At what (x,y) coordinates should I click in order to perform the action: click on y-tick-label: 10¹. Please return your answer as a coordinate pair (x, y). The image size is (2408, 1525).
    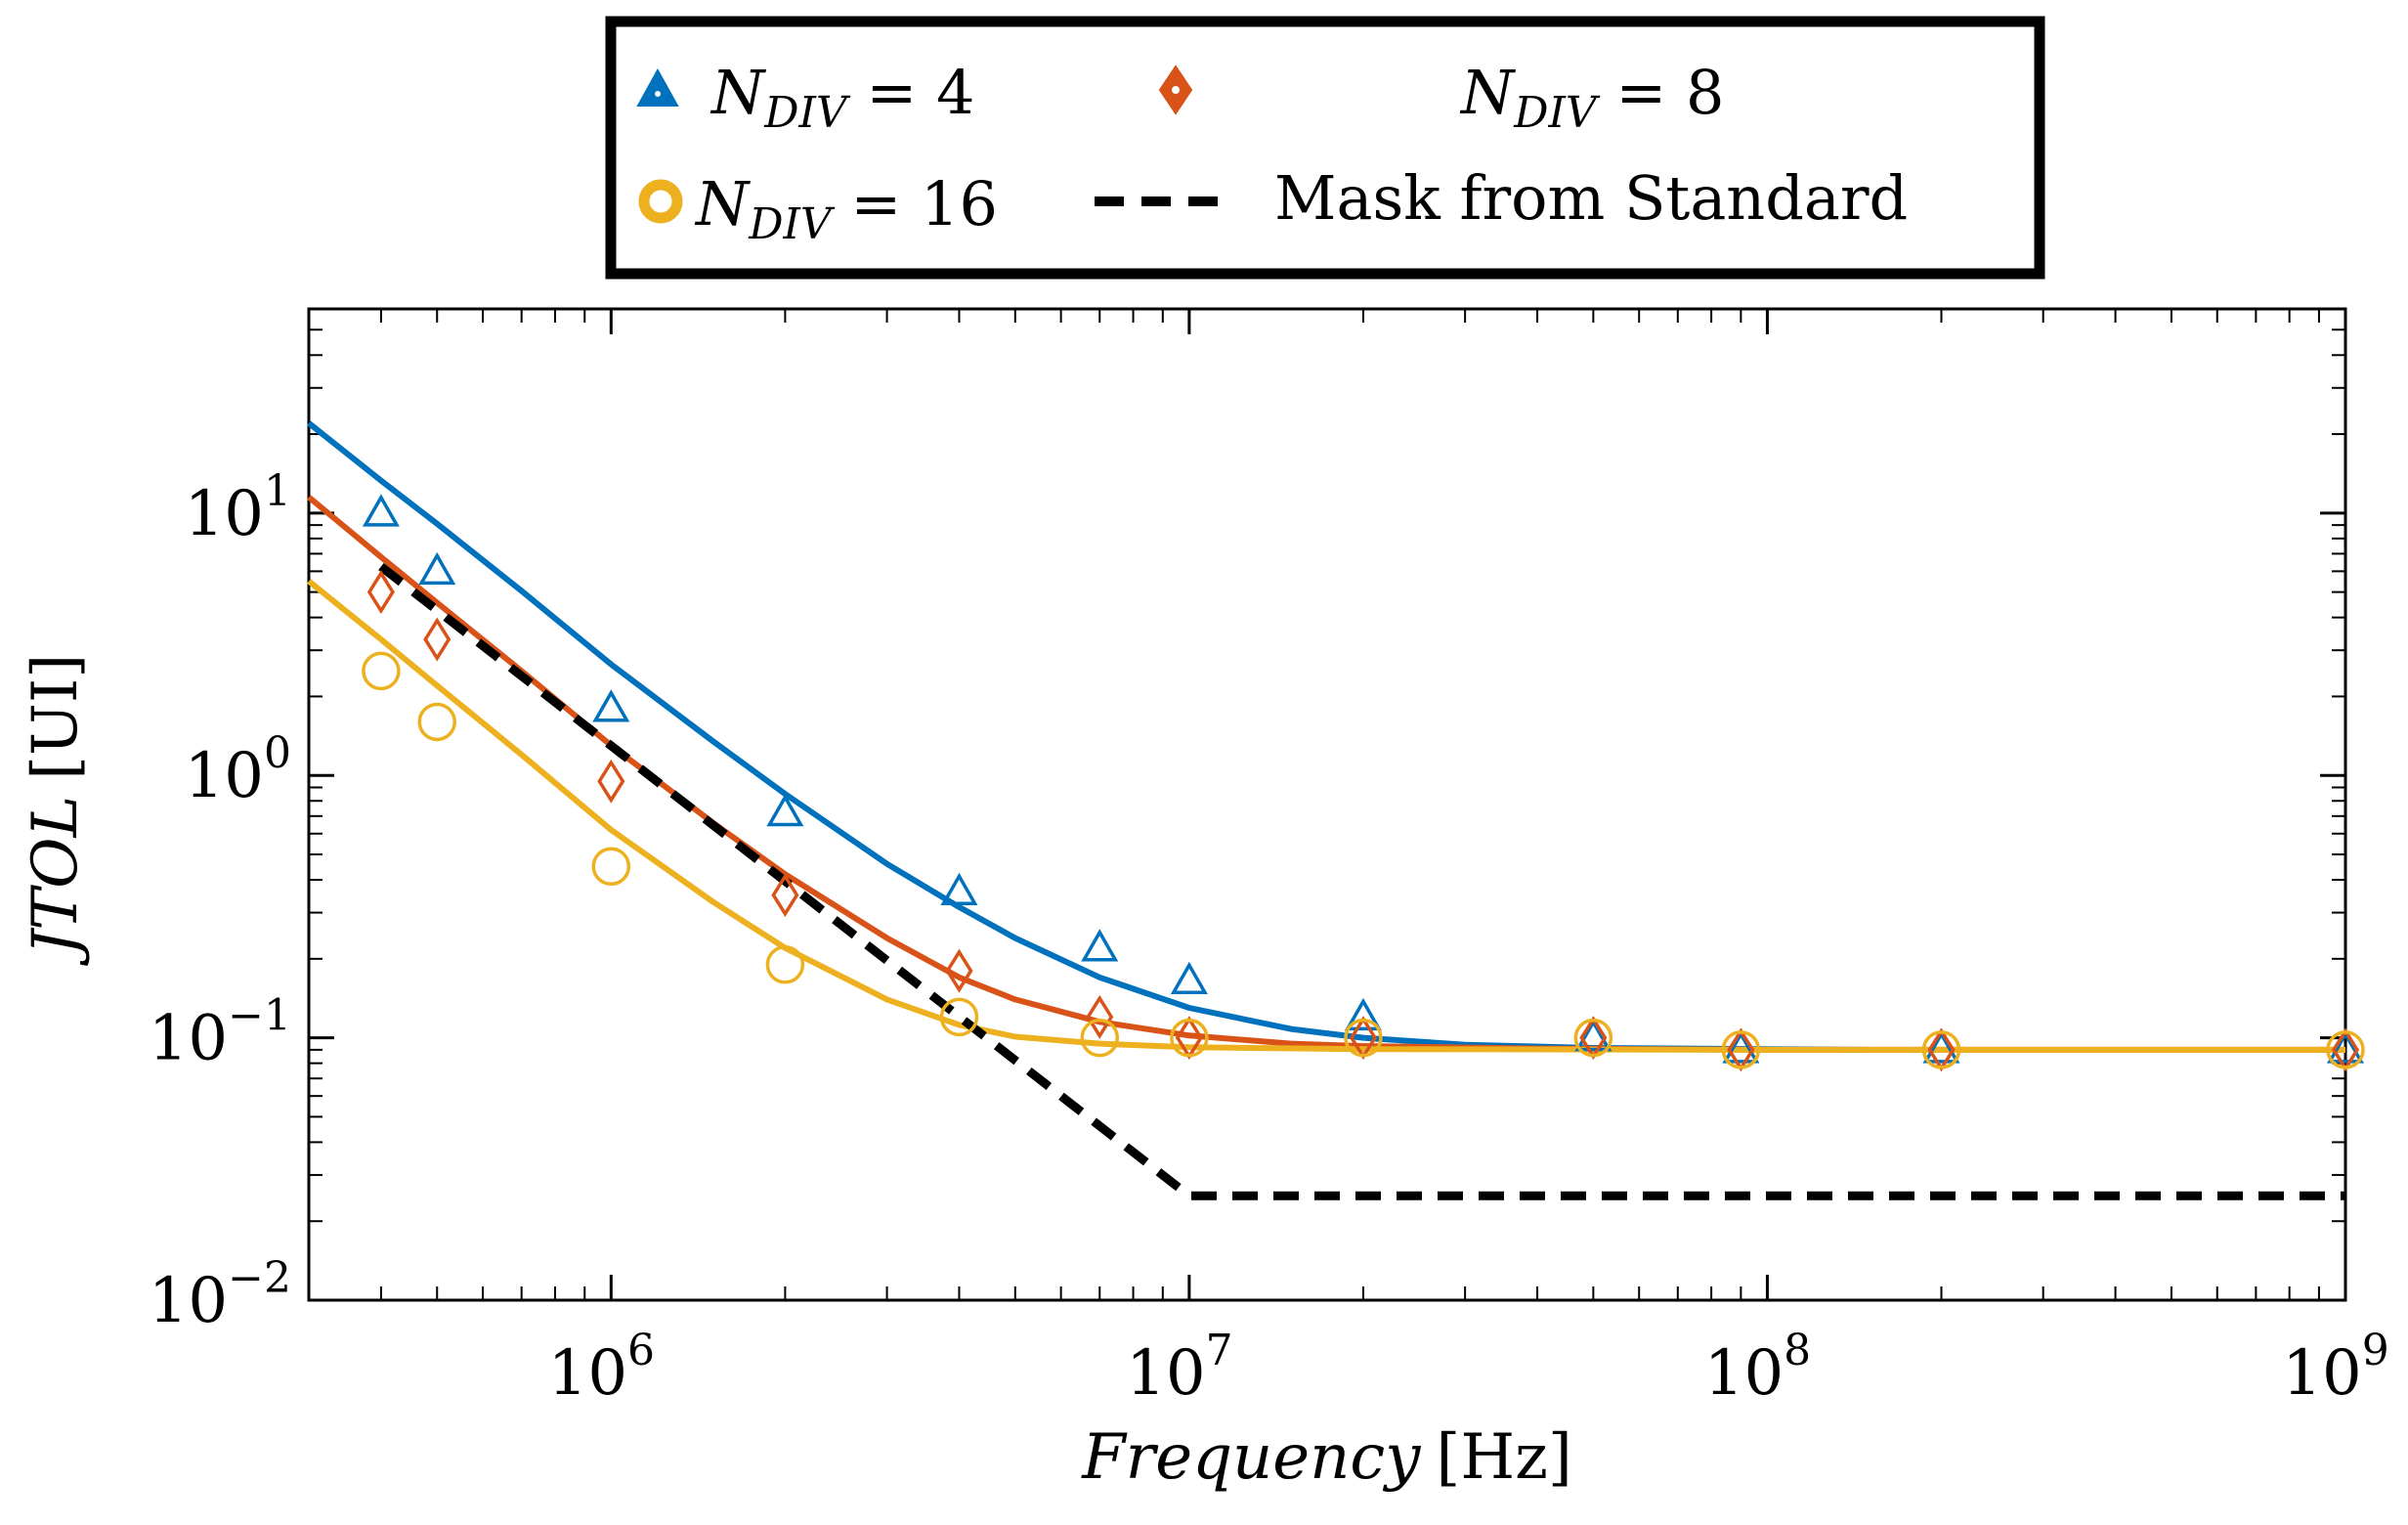
    Looking at the image, I should click on (238, 508).